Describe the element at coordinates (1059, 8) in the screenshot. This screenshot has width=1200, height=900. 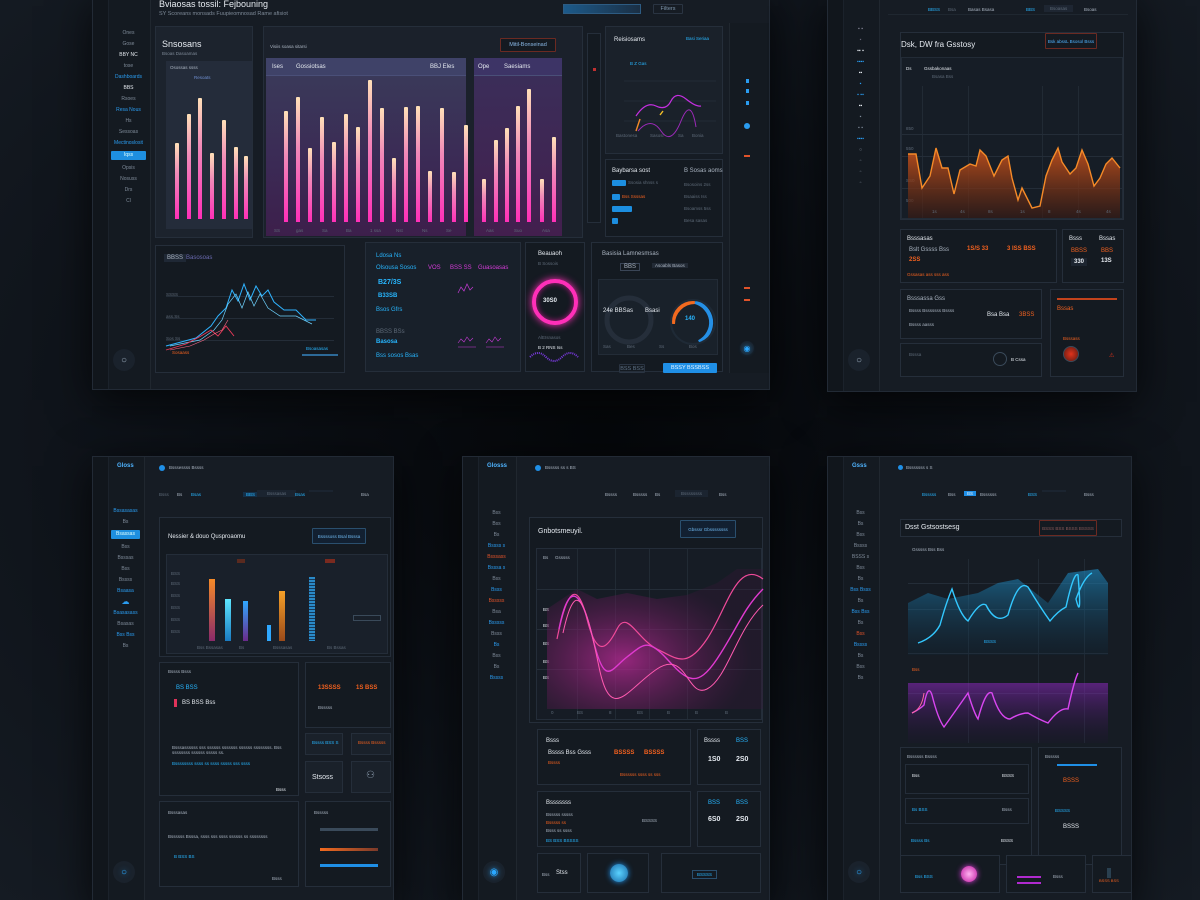
I see `search-field: Bsoasas` at that location.